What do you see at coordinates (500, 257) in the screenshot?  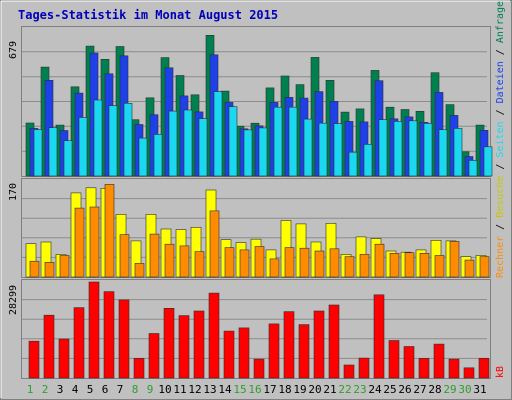 I see `legend-rechner: Rechner` at bounding box center [500, 257].